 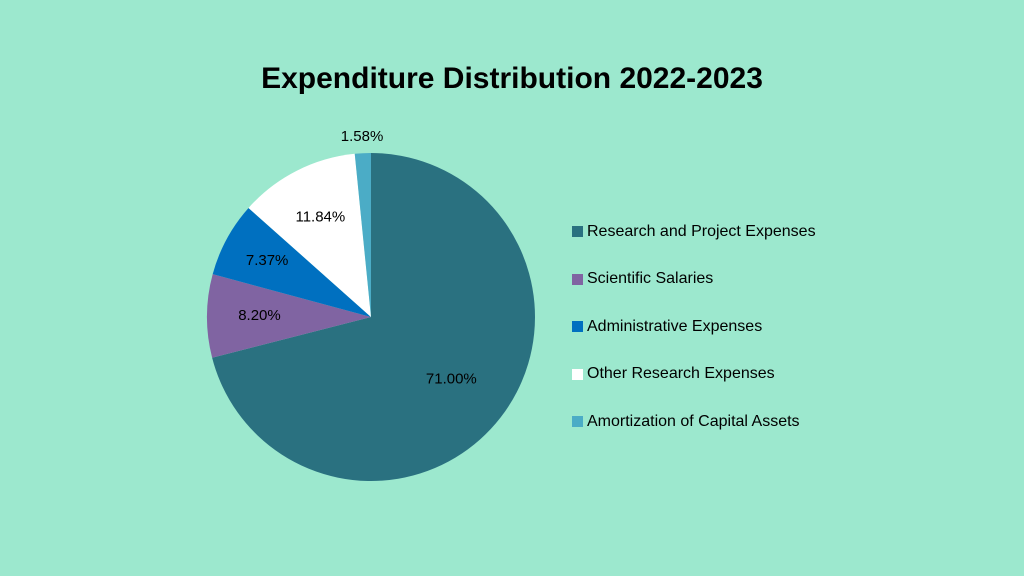 What do you see at coordinates (675, 326) in the screenshot?
I see `legend-label: Administrative Expenses` at bounding box center [675, 326].